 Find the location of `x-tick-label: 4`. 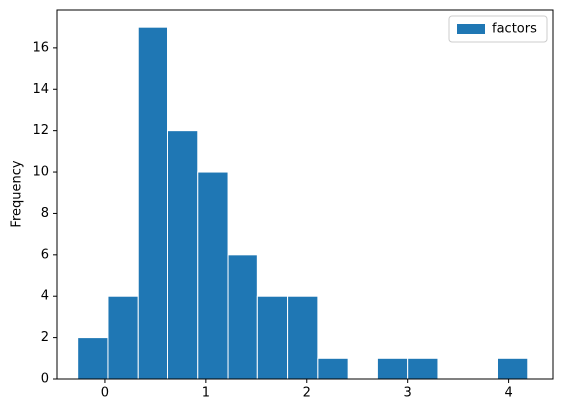

x-tick-label: 4 is located at coordinates (508, 393).